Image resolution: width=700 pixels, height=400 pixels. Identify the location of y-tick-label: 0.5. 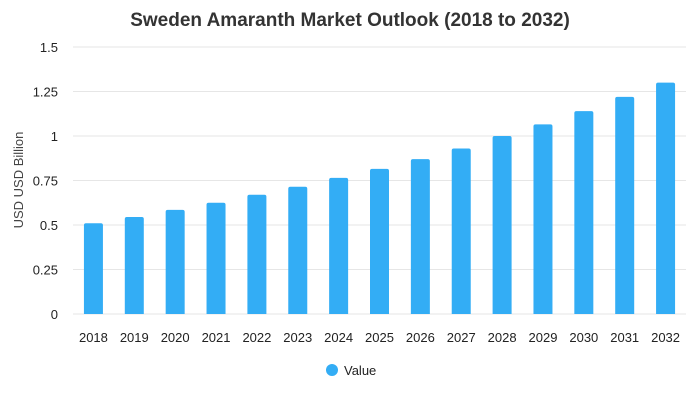
(49, 225).